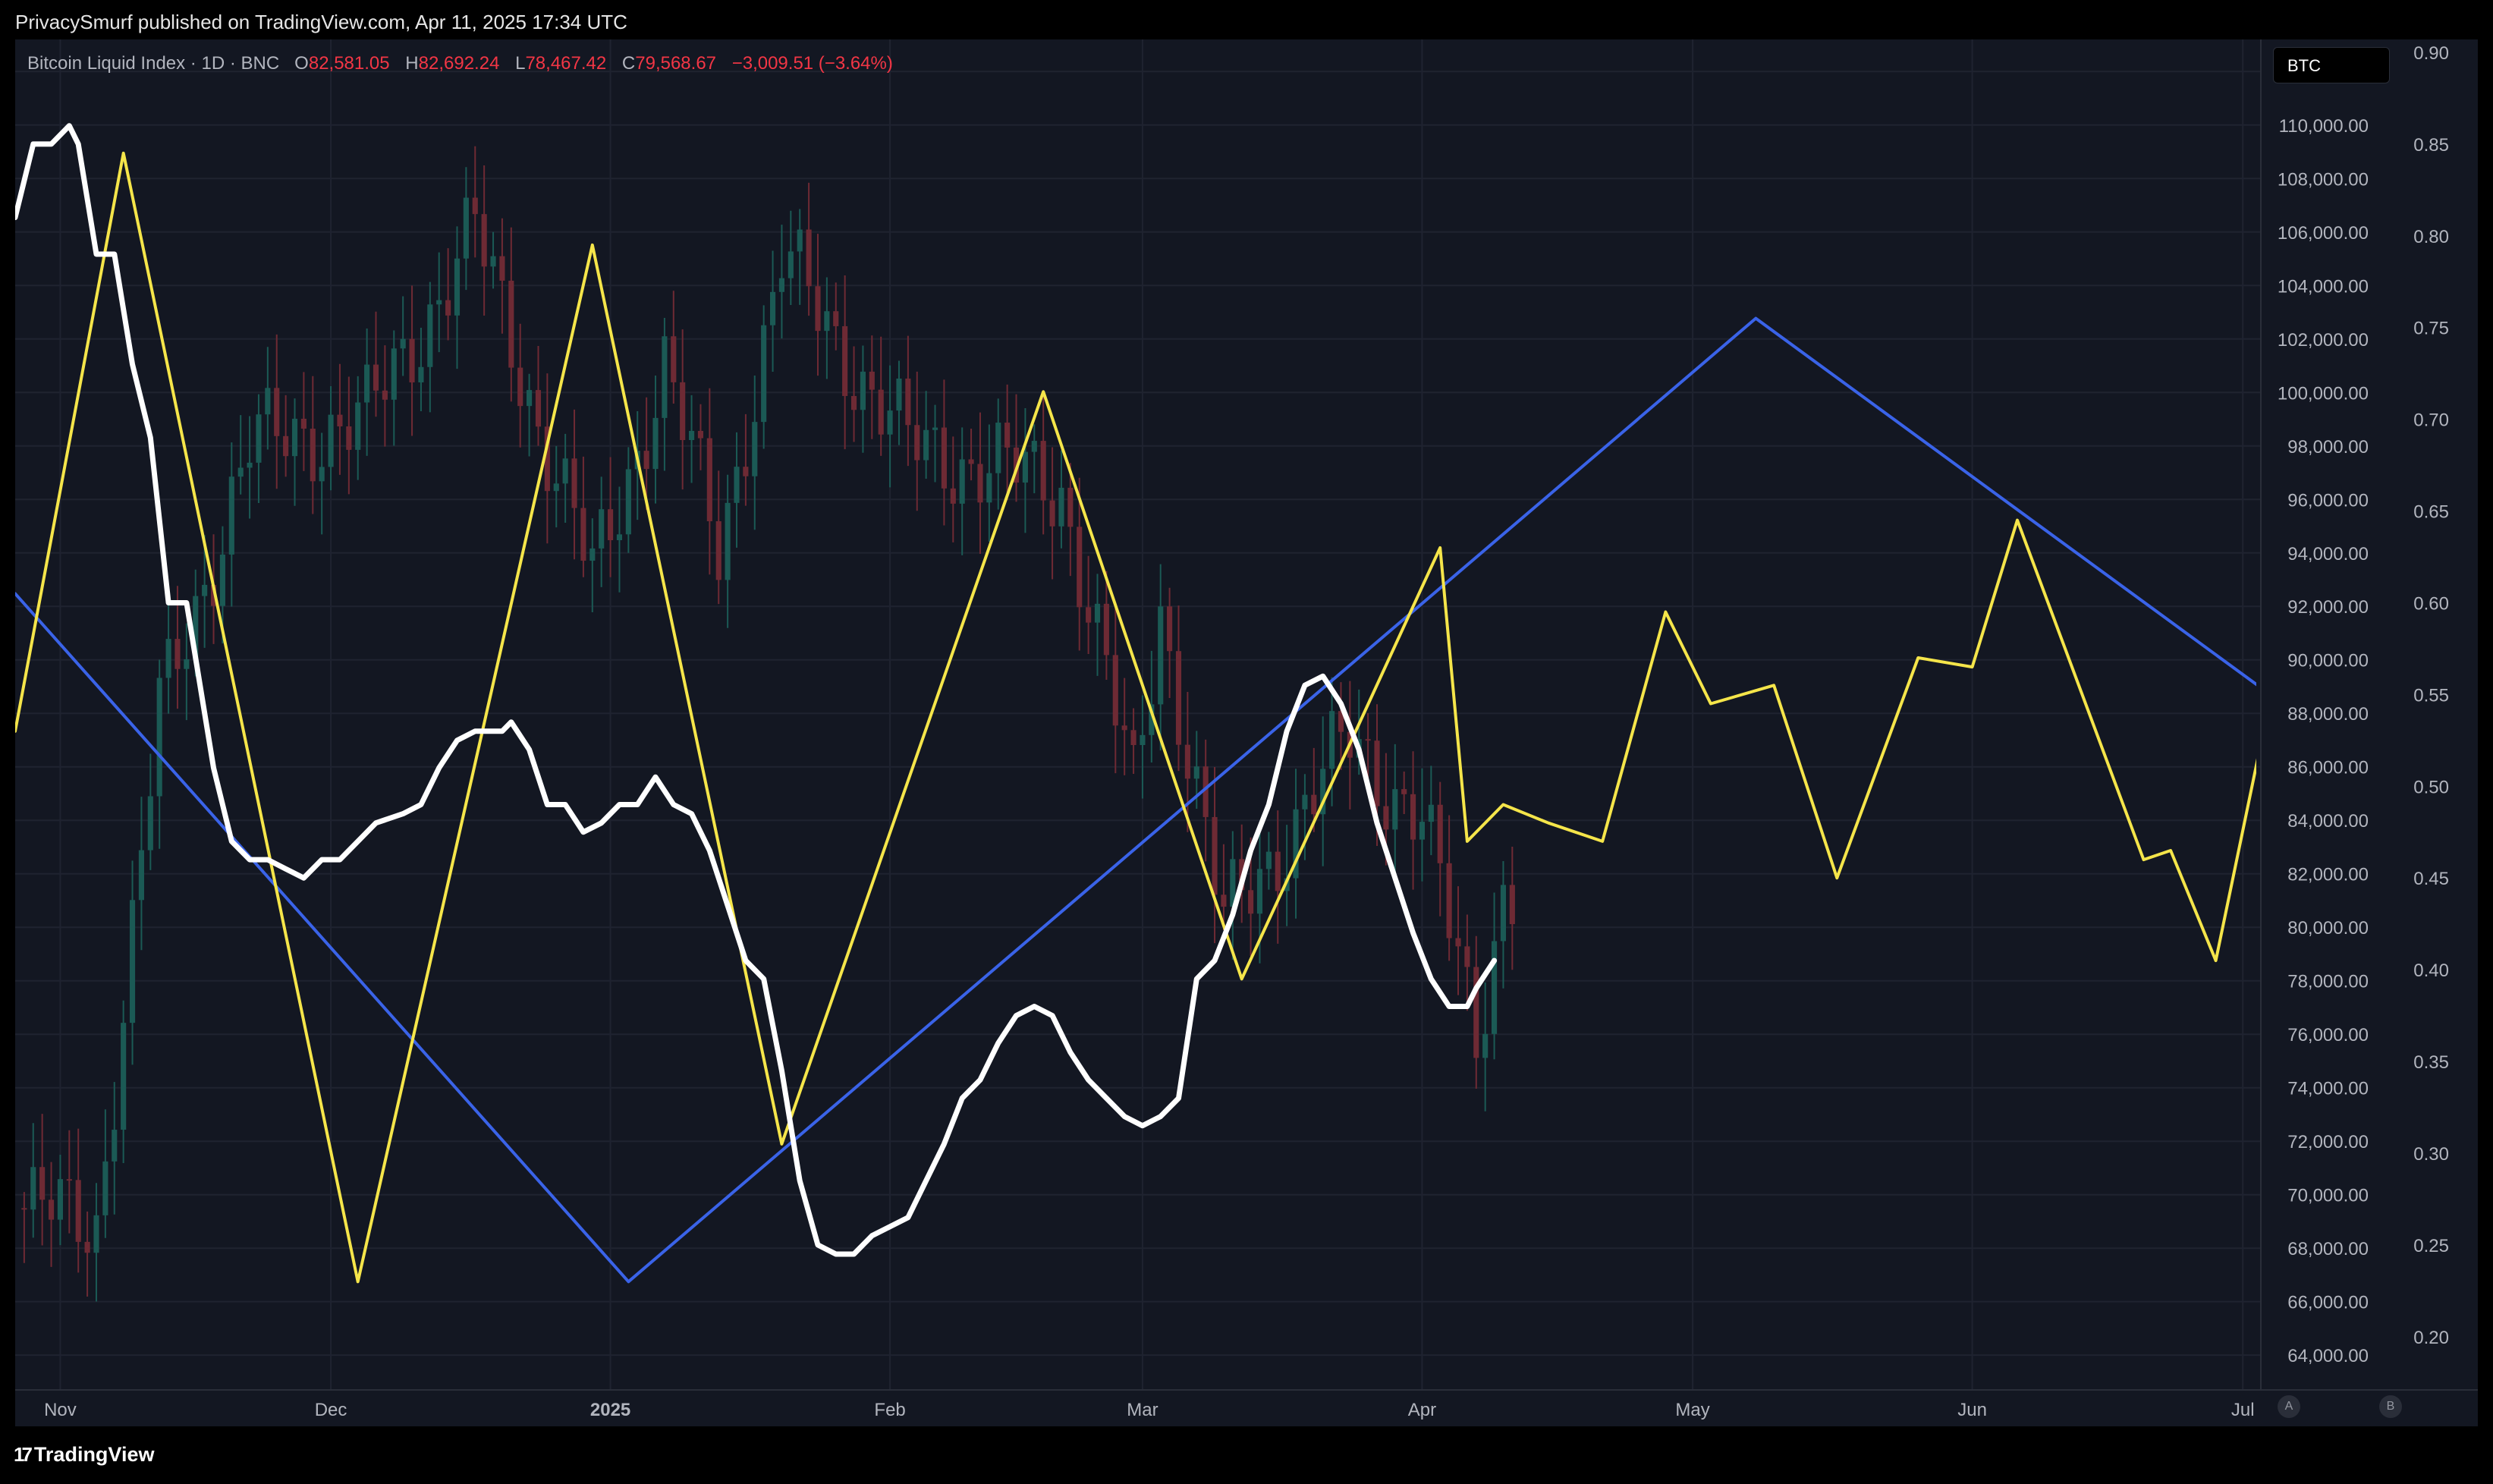 This screenshot has width=2493, height=1484. What do you see at coordinates (1246, 1455) in the screenshot?
I see `footer: 17 TradingView` at bounding box center [1246, 1455].